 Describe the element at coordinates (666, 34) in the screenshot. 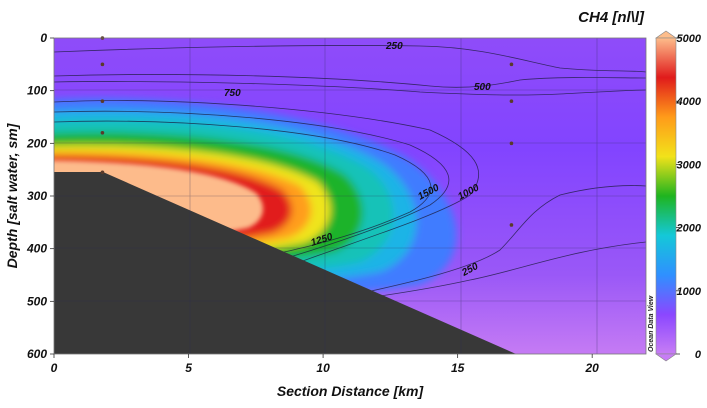

I see `colorbar-top-cap` at that location.